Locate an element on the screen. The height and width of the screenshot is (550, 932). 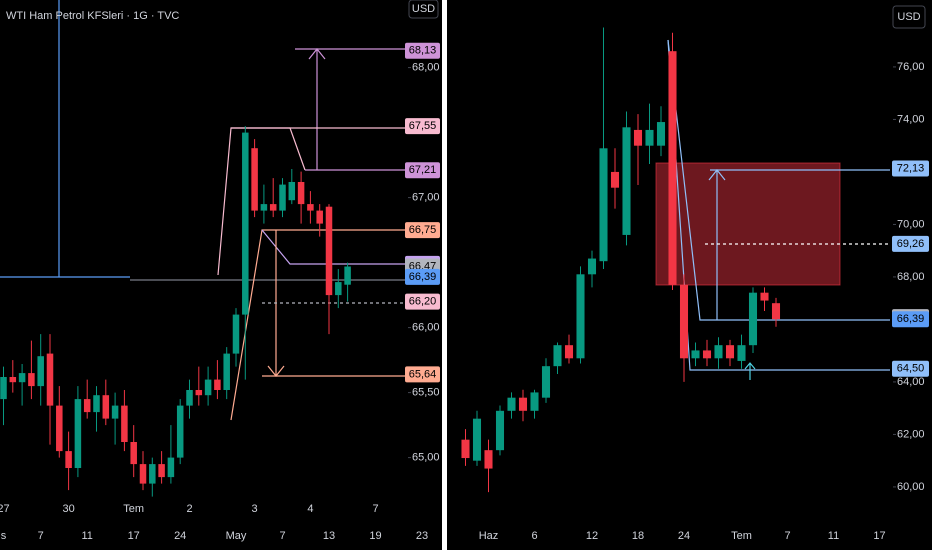
price-label: 68,13 is located at coordinates (423, 51).